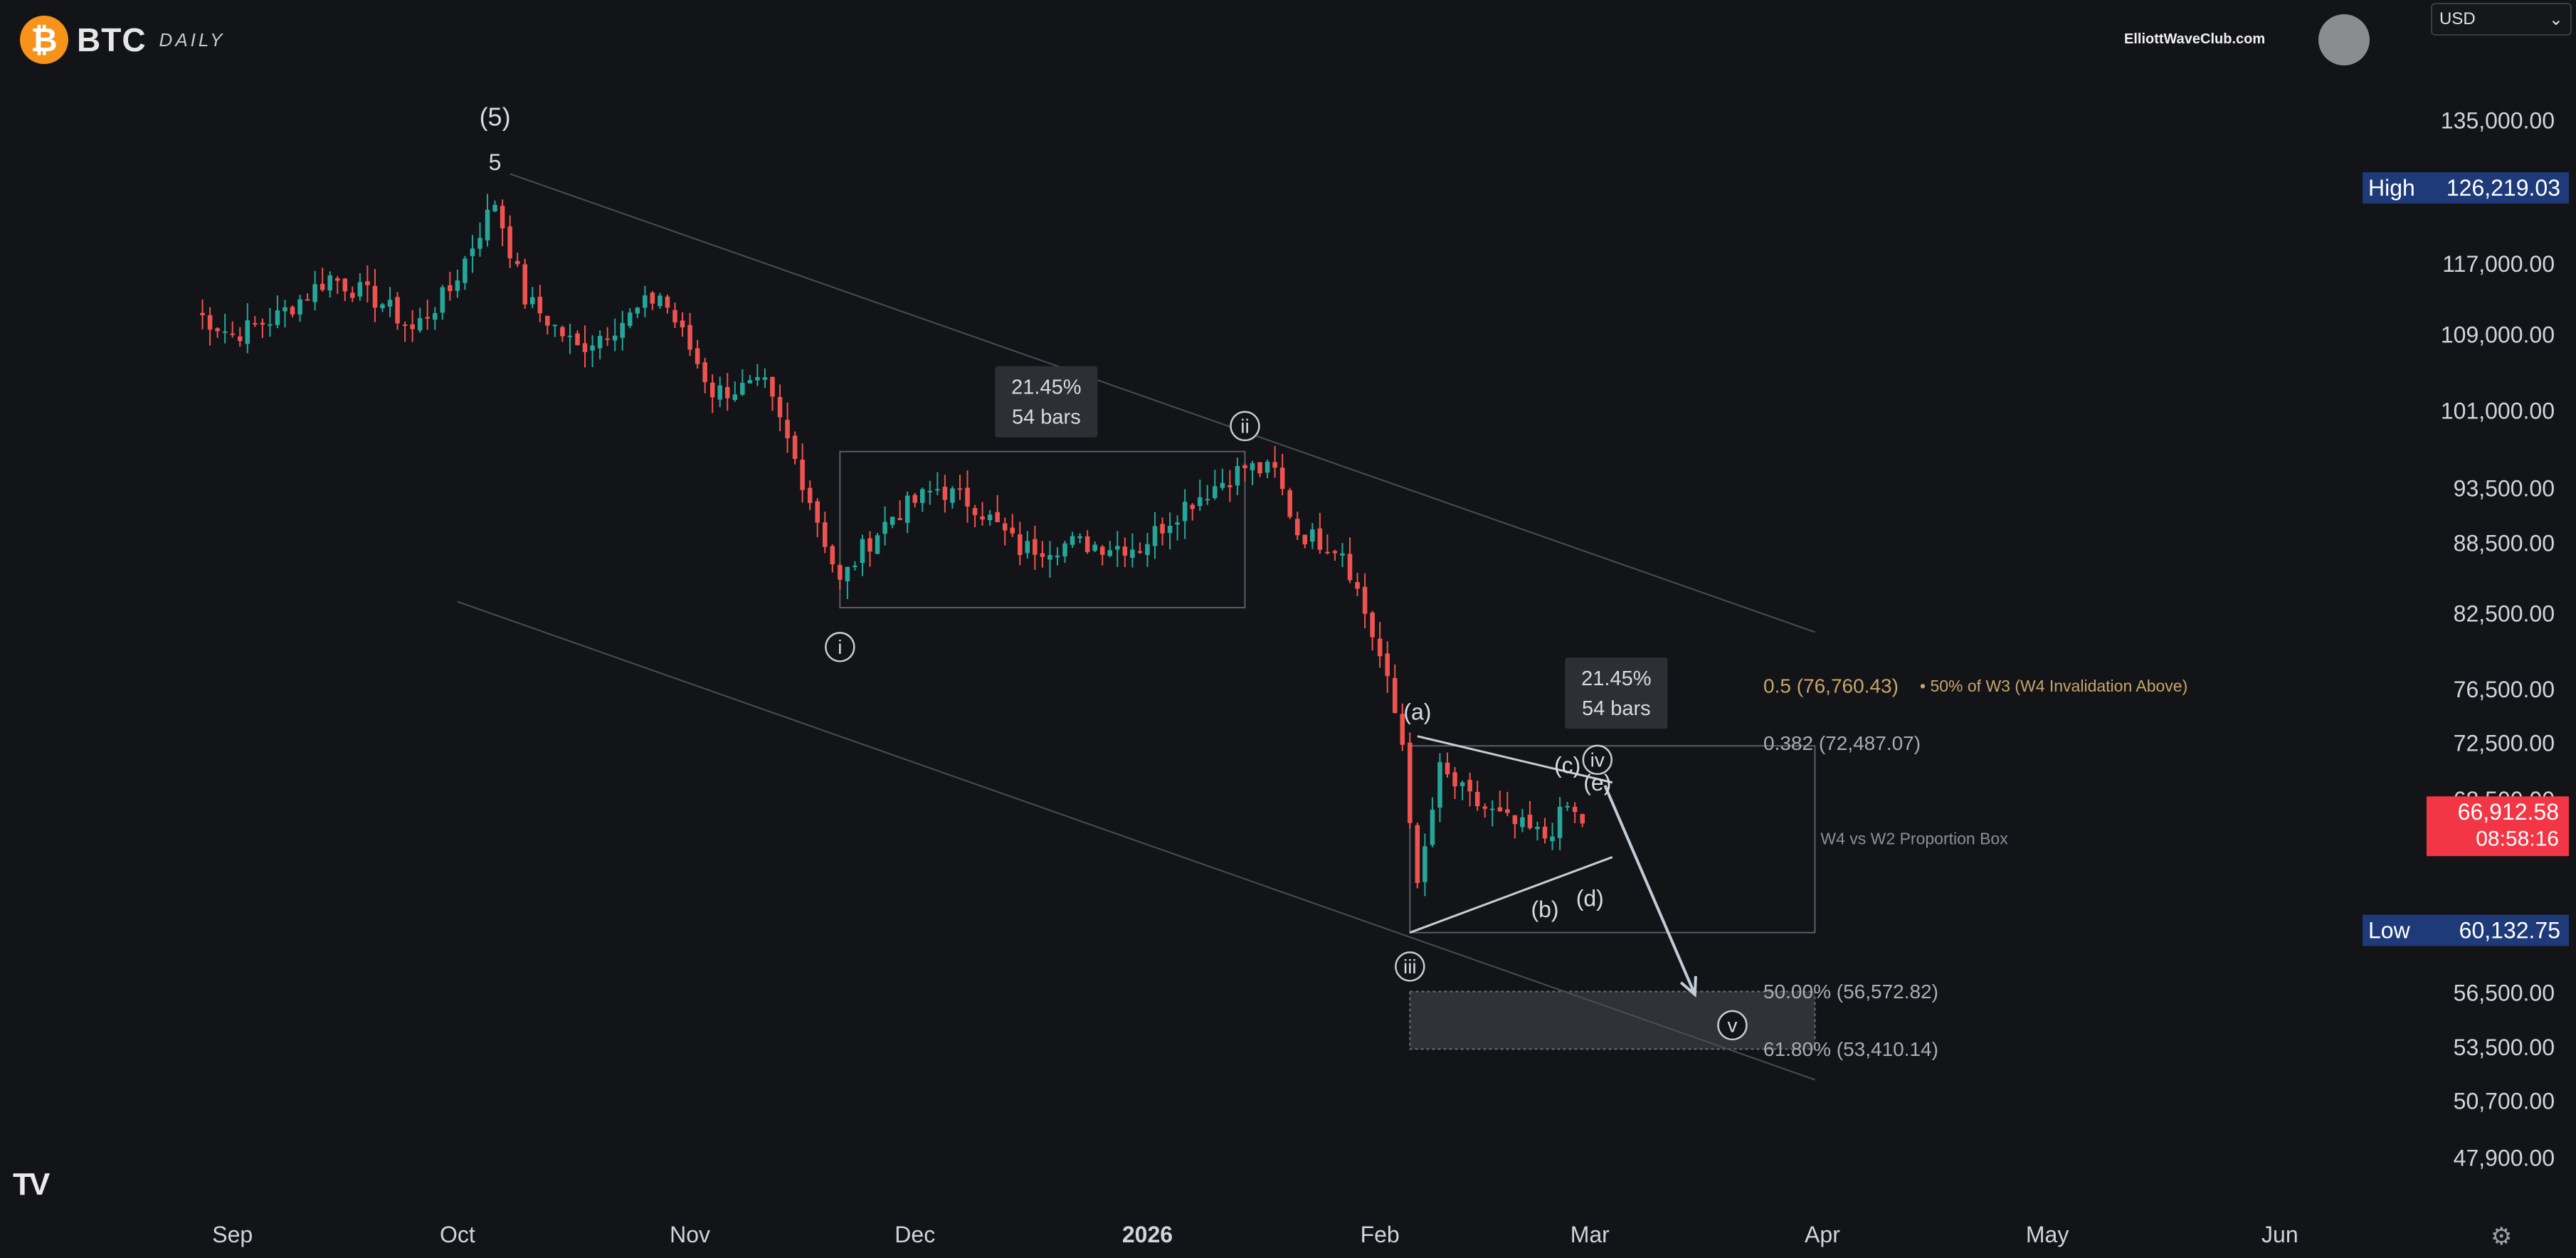 Image resolution: width=2576 pixels, height=1258 pixels. Describe the element at coordinates (690, 1235) in the screenshot. I see `x-axis-tick-label: Nov` at that location.